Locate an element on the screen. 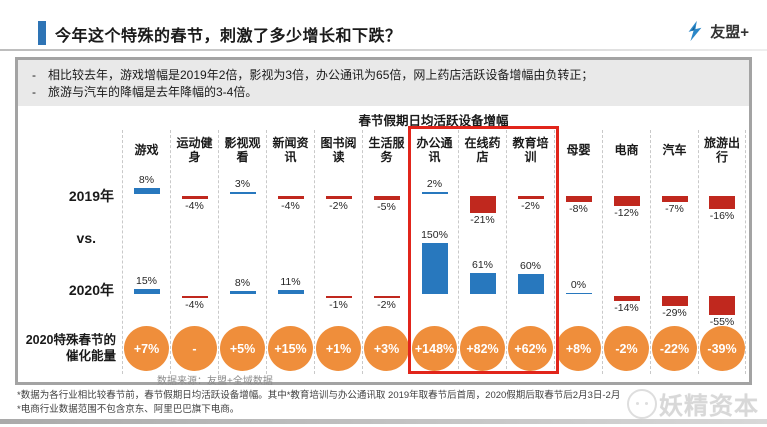 The image size is (767, 427). category-label: 汽车 is located at coordinates (674, 150).